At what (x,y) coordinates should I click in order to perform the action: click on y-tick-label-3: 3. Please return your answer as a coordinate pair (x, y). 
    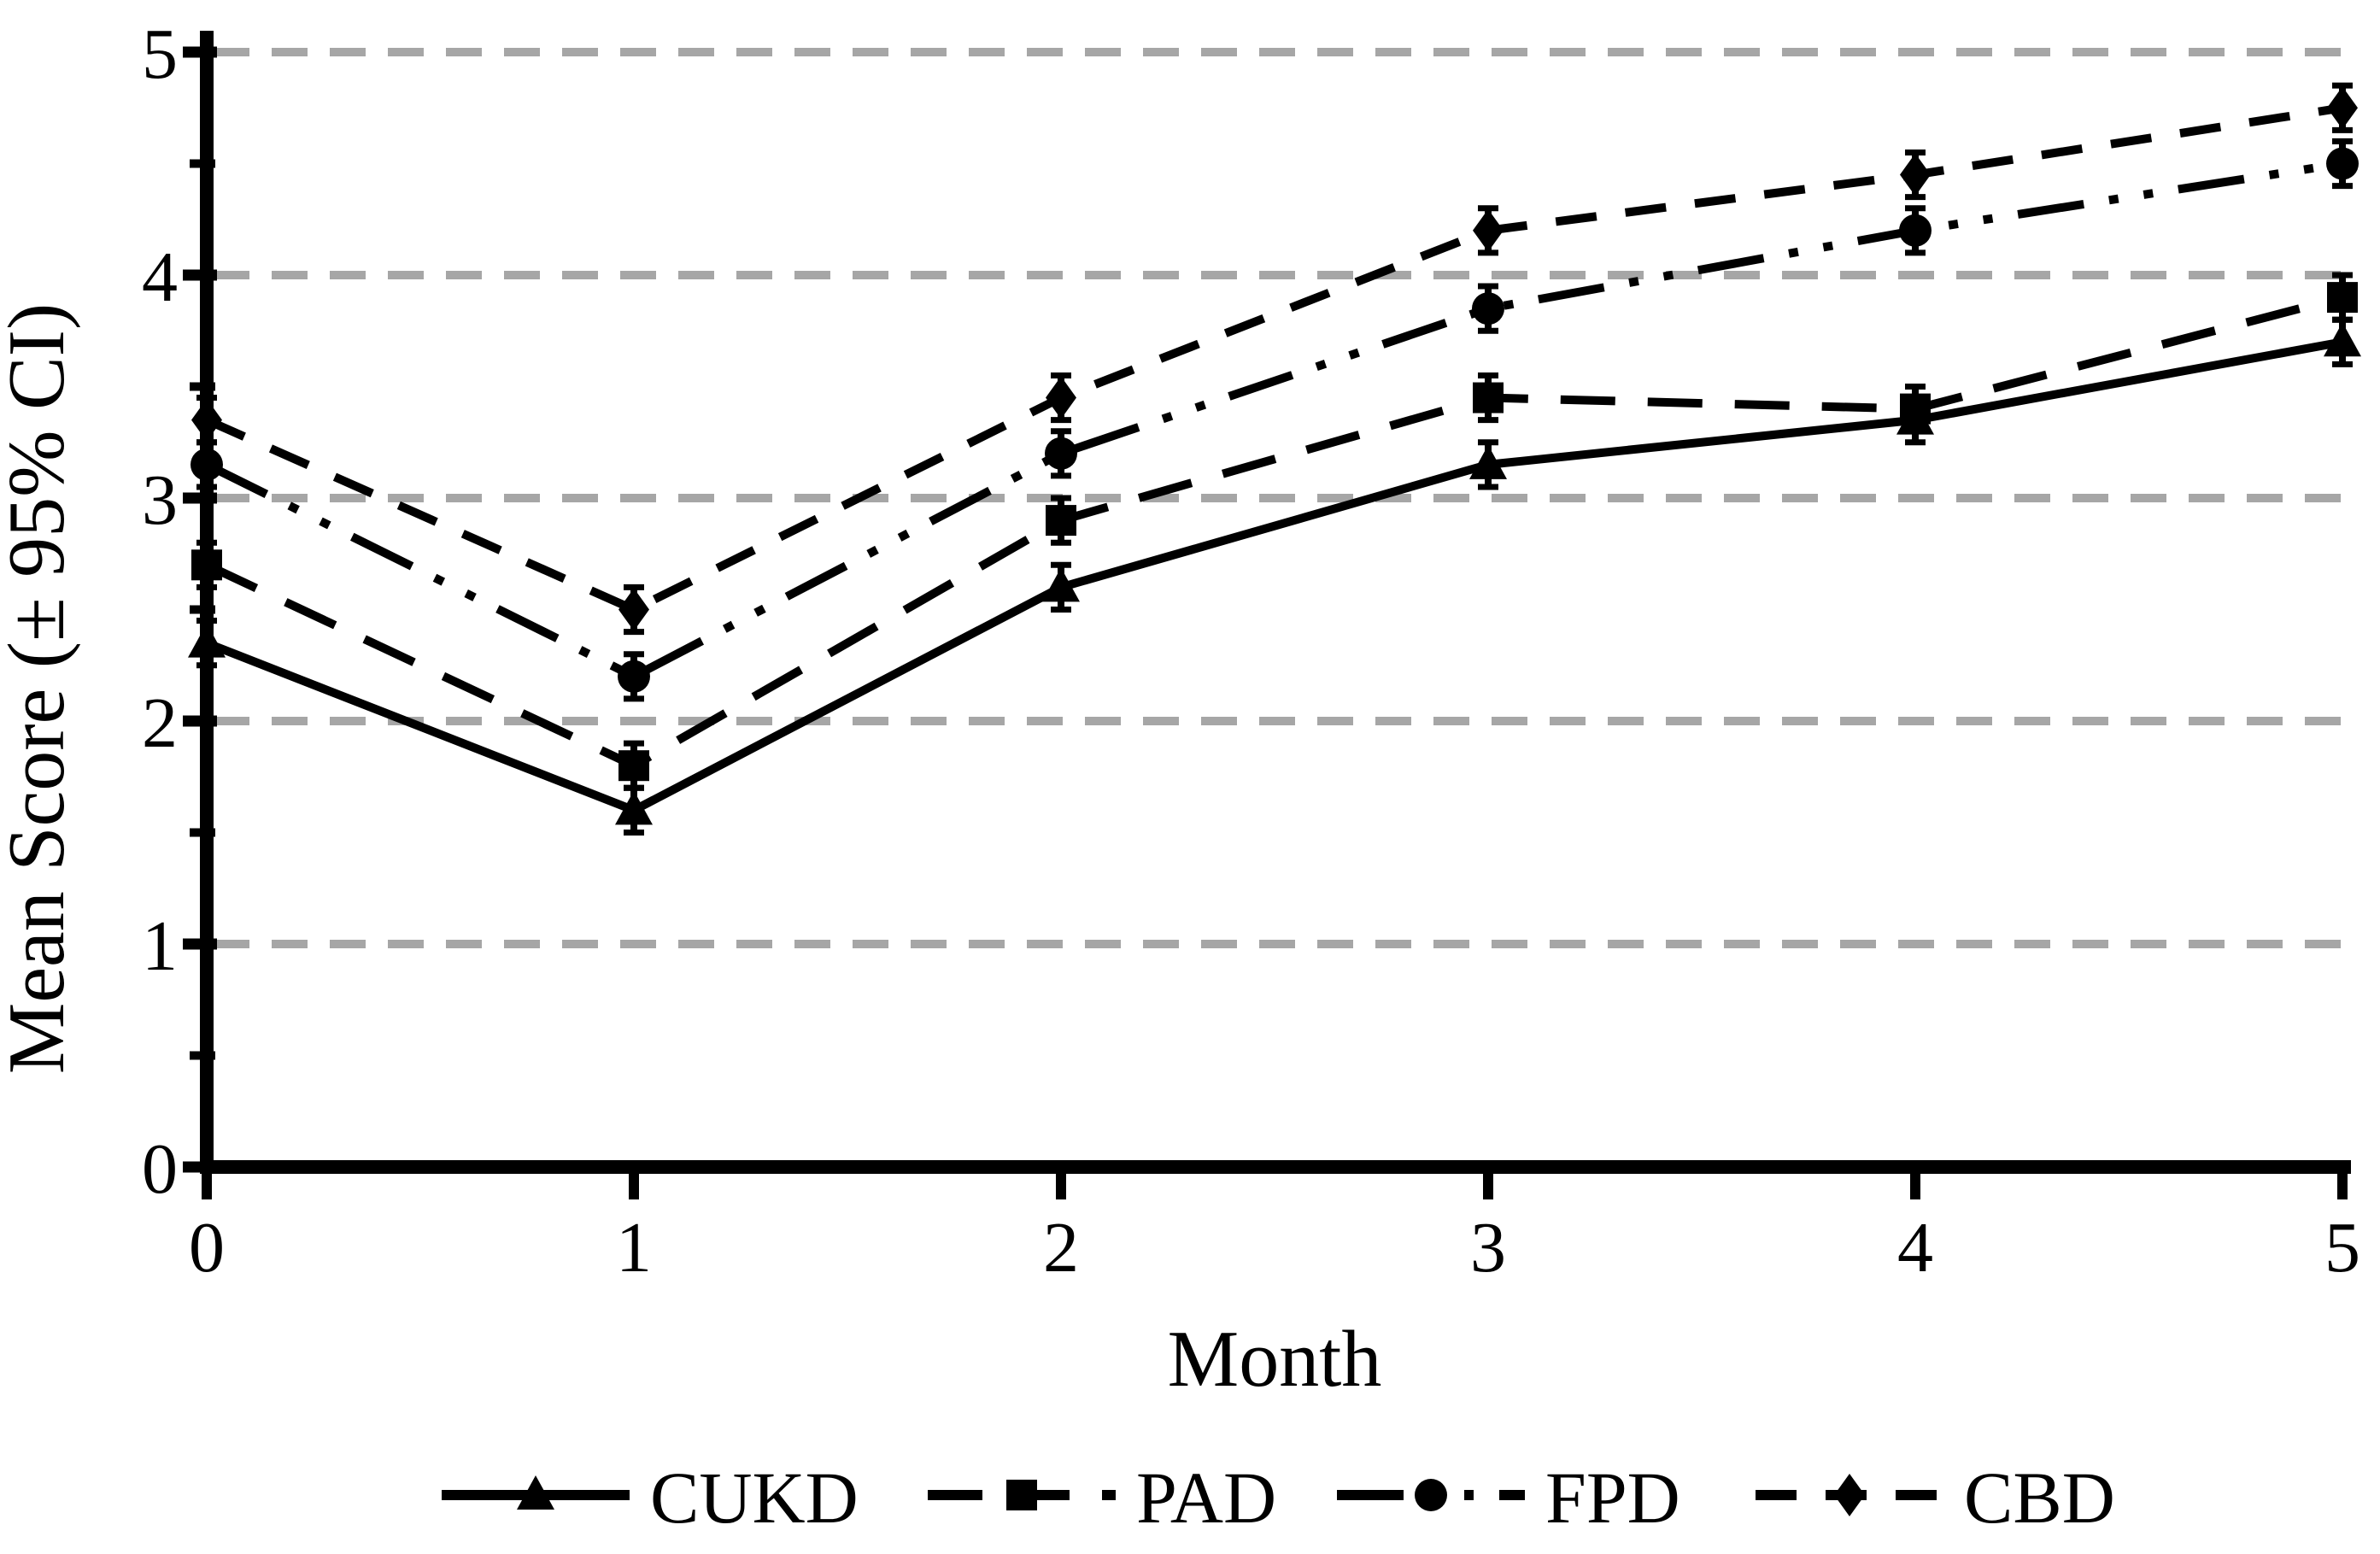
    Looking at the image, I should click on (160, 500).